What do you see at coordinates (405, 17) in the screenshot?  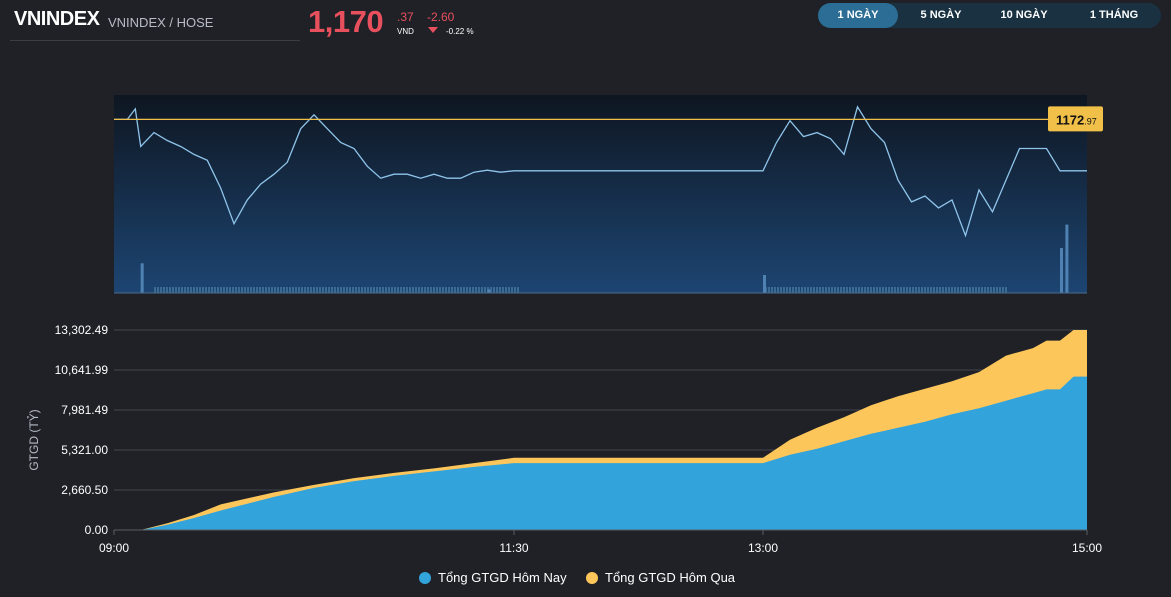 I see `price-decimal: .37` at bounding box center [405, 17].